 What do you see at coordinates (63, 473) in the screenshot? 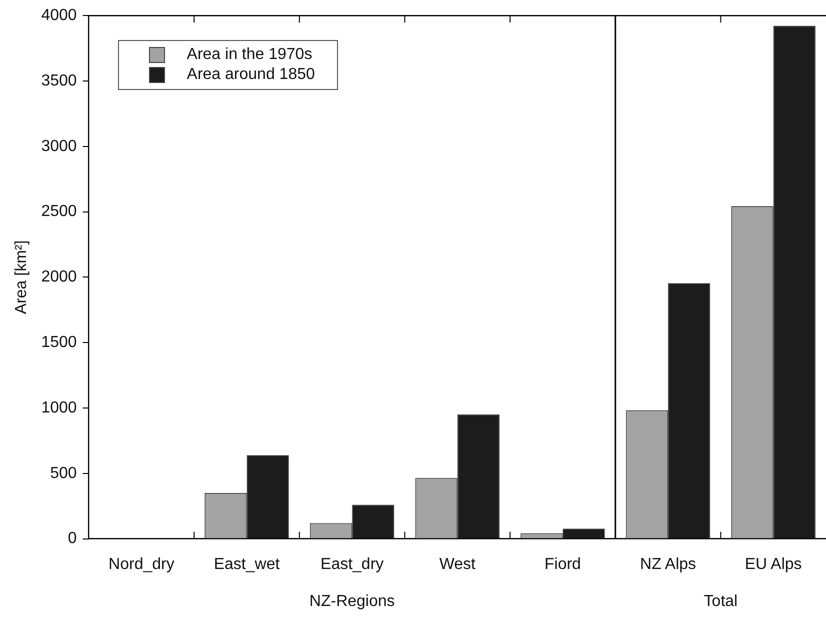
I see `y-tick-label: 500` at bounding box center [63, 473].